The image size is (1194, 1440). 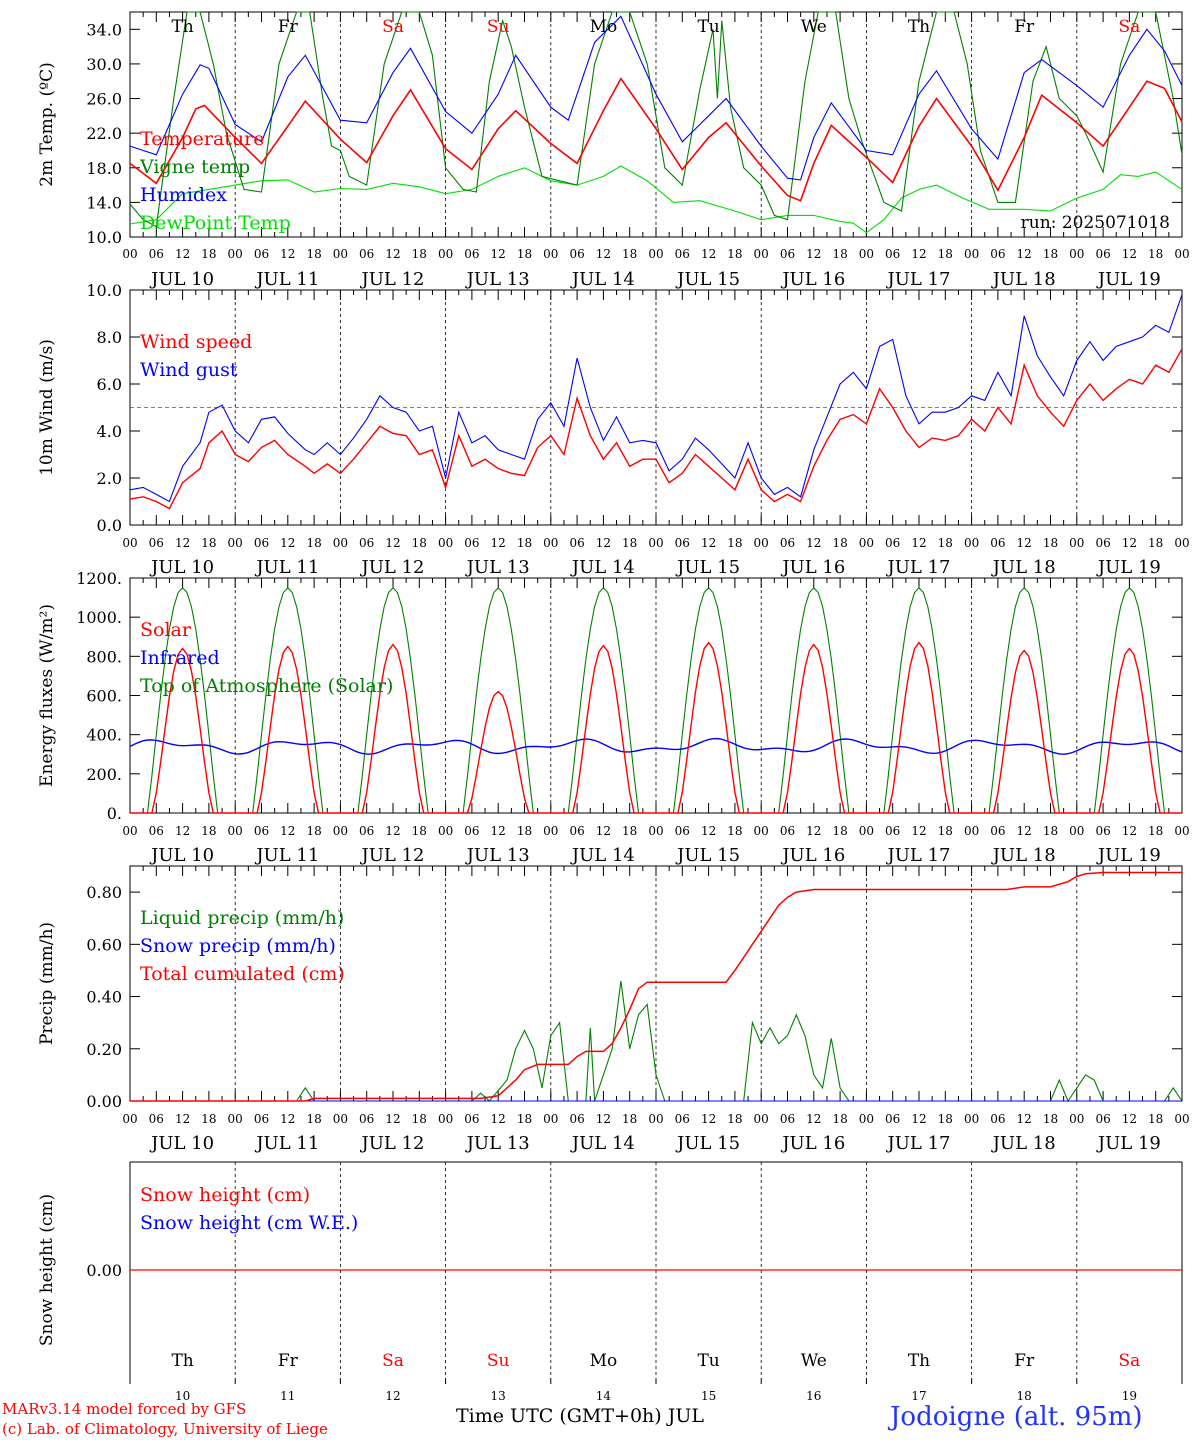 What do you see at coordinates (1023, 1143) in the screenshot?
I see `day-label: JUL 18` at bounding box center [1023, 1143].